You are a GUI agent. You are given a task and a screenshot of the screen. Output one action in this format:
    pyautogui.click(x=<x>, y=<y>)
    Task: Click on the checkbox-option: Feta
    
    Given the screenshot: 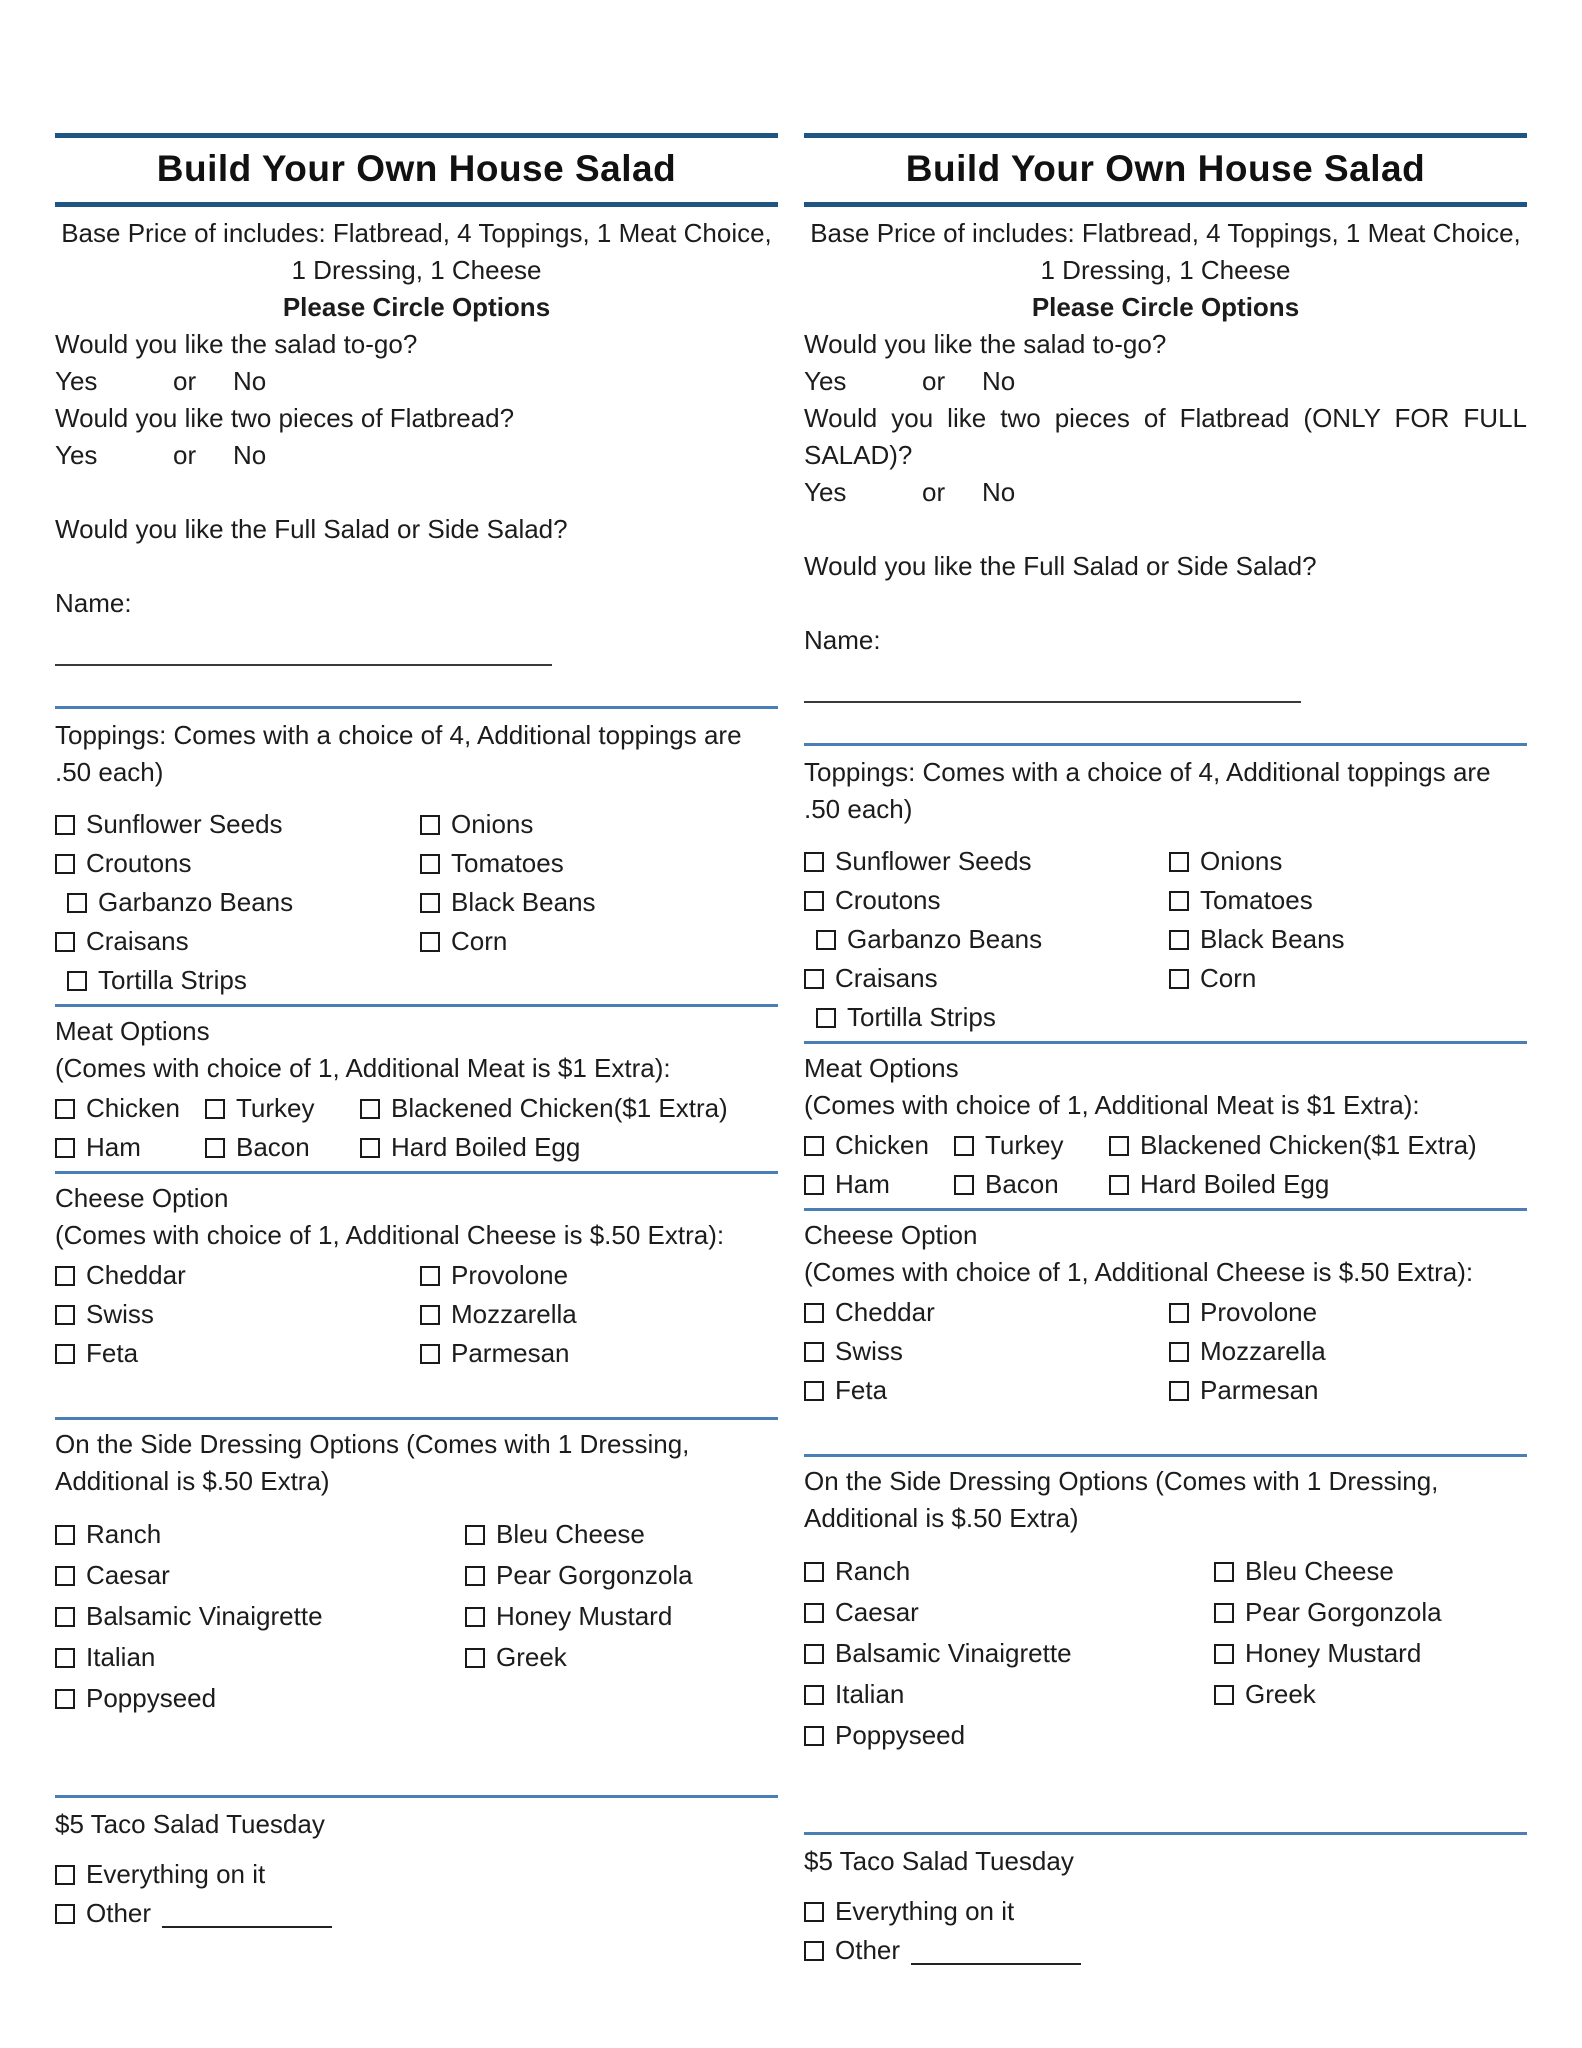 What is the action you would take?
    pyautogui.click(x=986, y=1390)
    